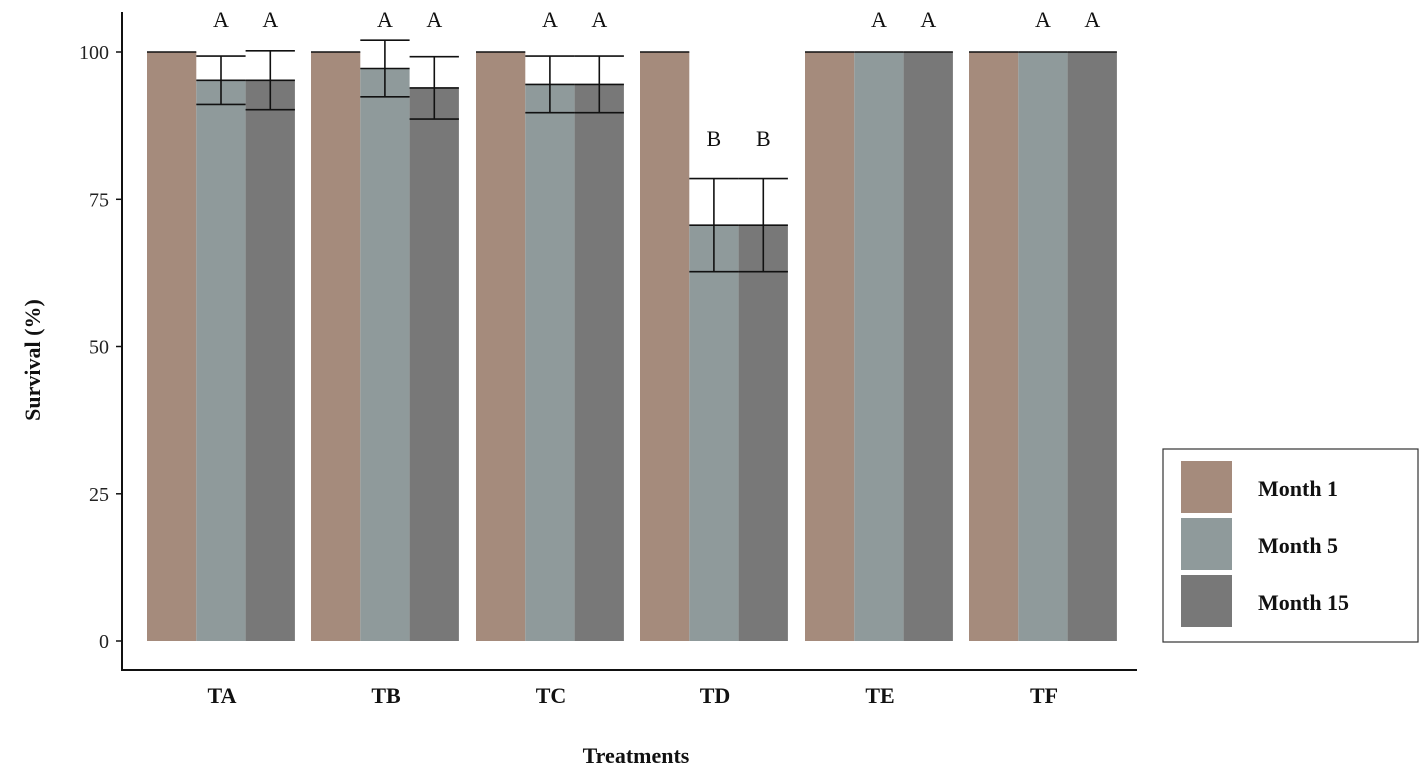  Describe the element at coordinates (636, 755) in the screenshot. I see `x-axis-title: Treatments` at that location.